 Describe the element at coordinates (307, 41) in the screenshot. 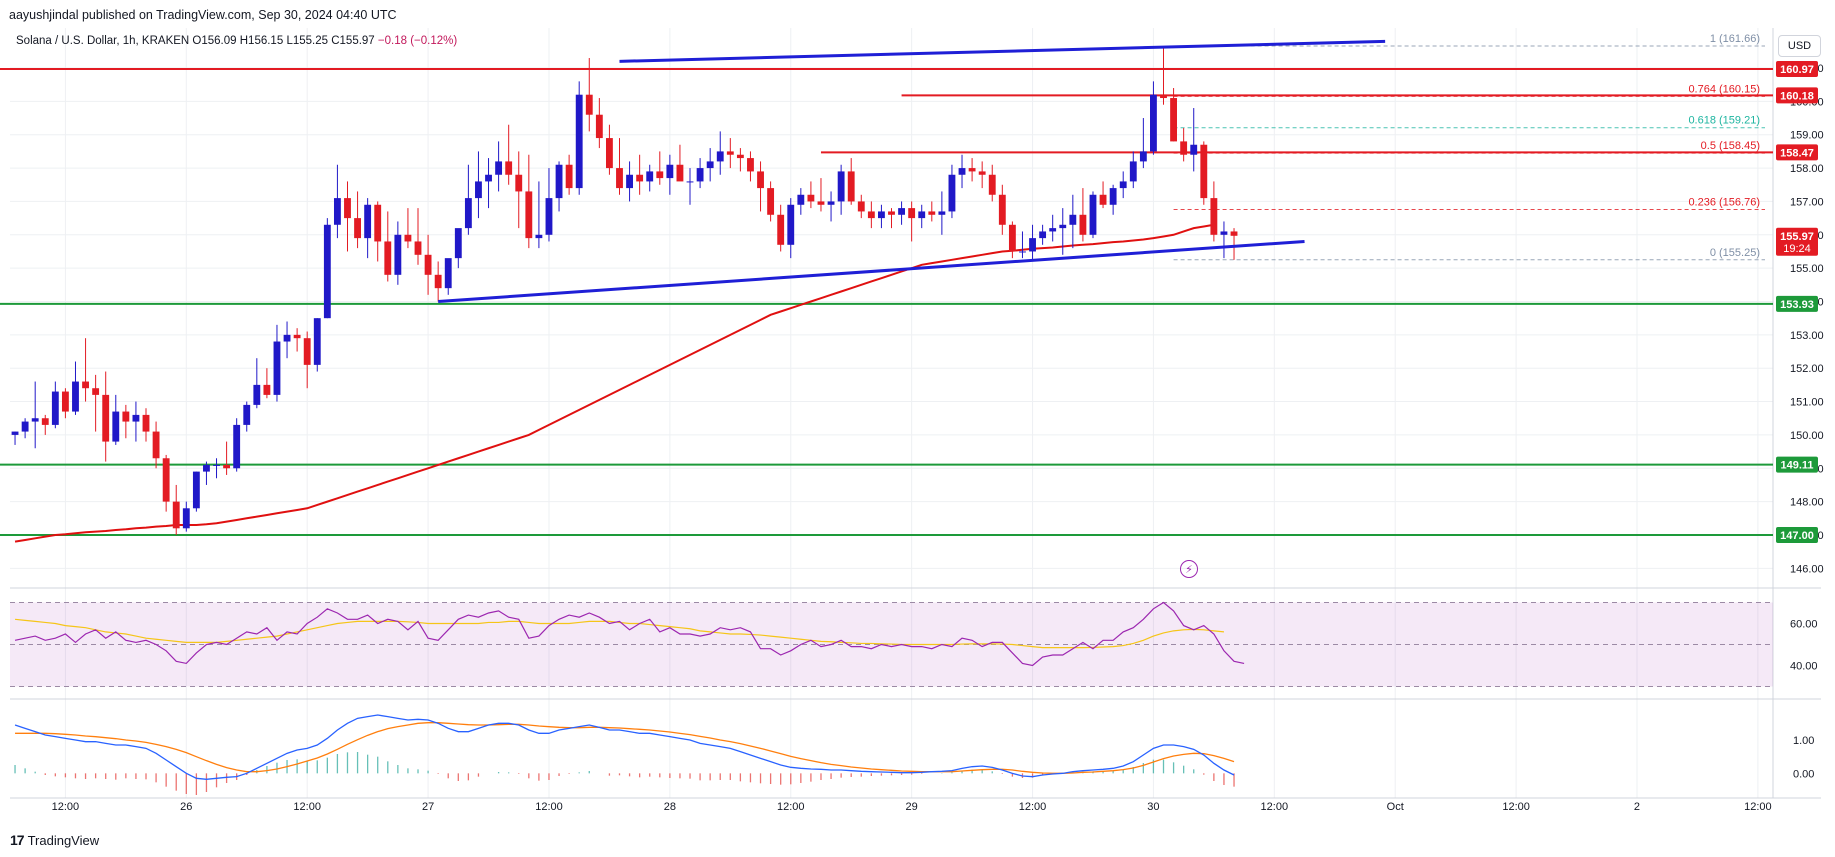

I see `low-value: L155.25` at that location.